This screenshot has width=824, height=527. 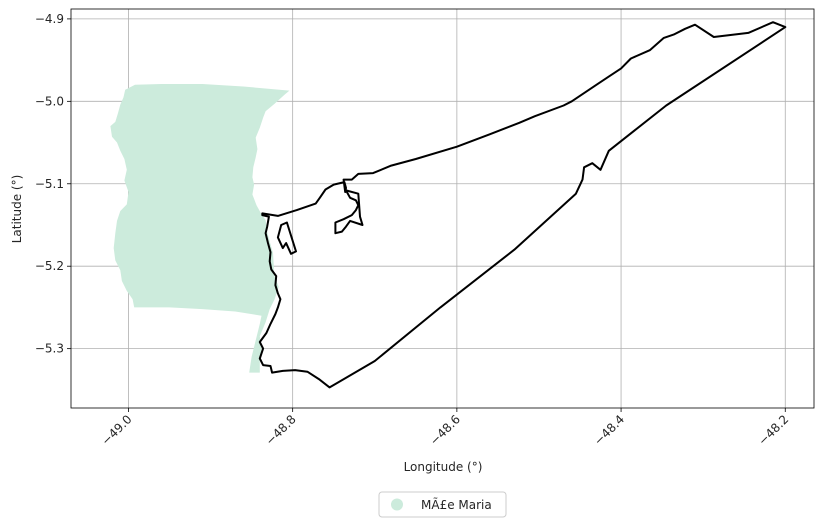 What do you see at coordinates (49, 349) in the screenshot?
I see `y-tick-label: −5.3` at bounding box center [49, 349].